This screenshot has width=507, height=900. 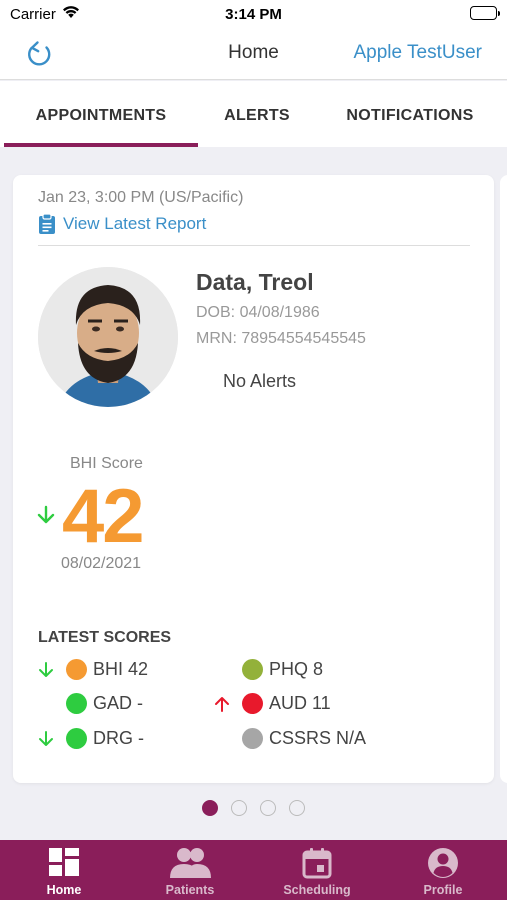 What do you see at coordinates (118, 703) in the screenshot?
I see `score-label: GAD -` at bounding box center [118, 703].